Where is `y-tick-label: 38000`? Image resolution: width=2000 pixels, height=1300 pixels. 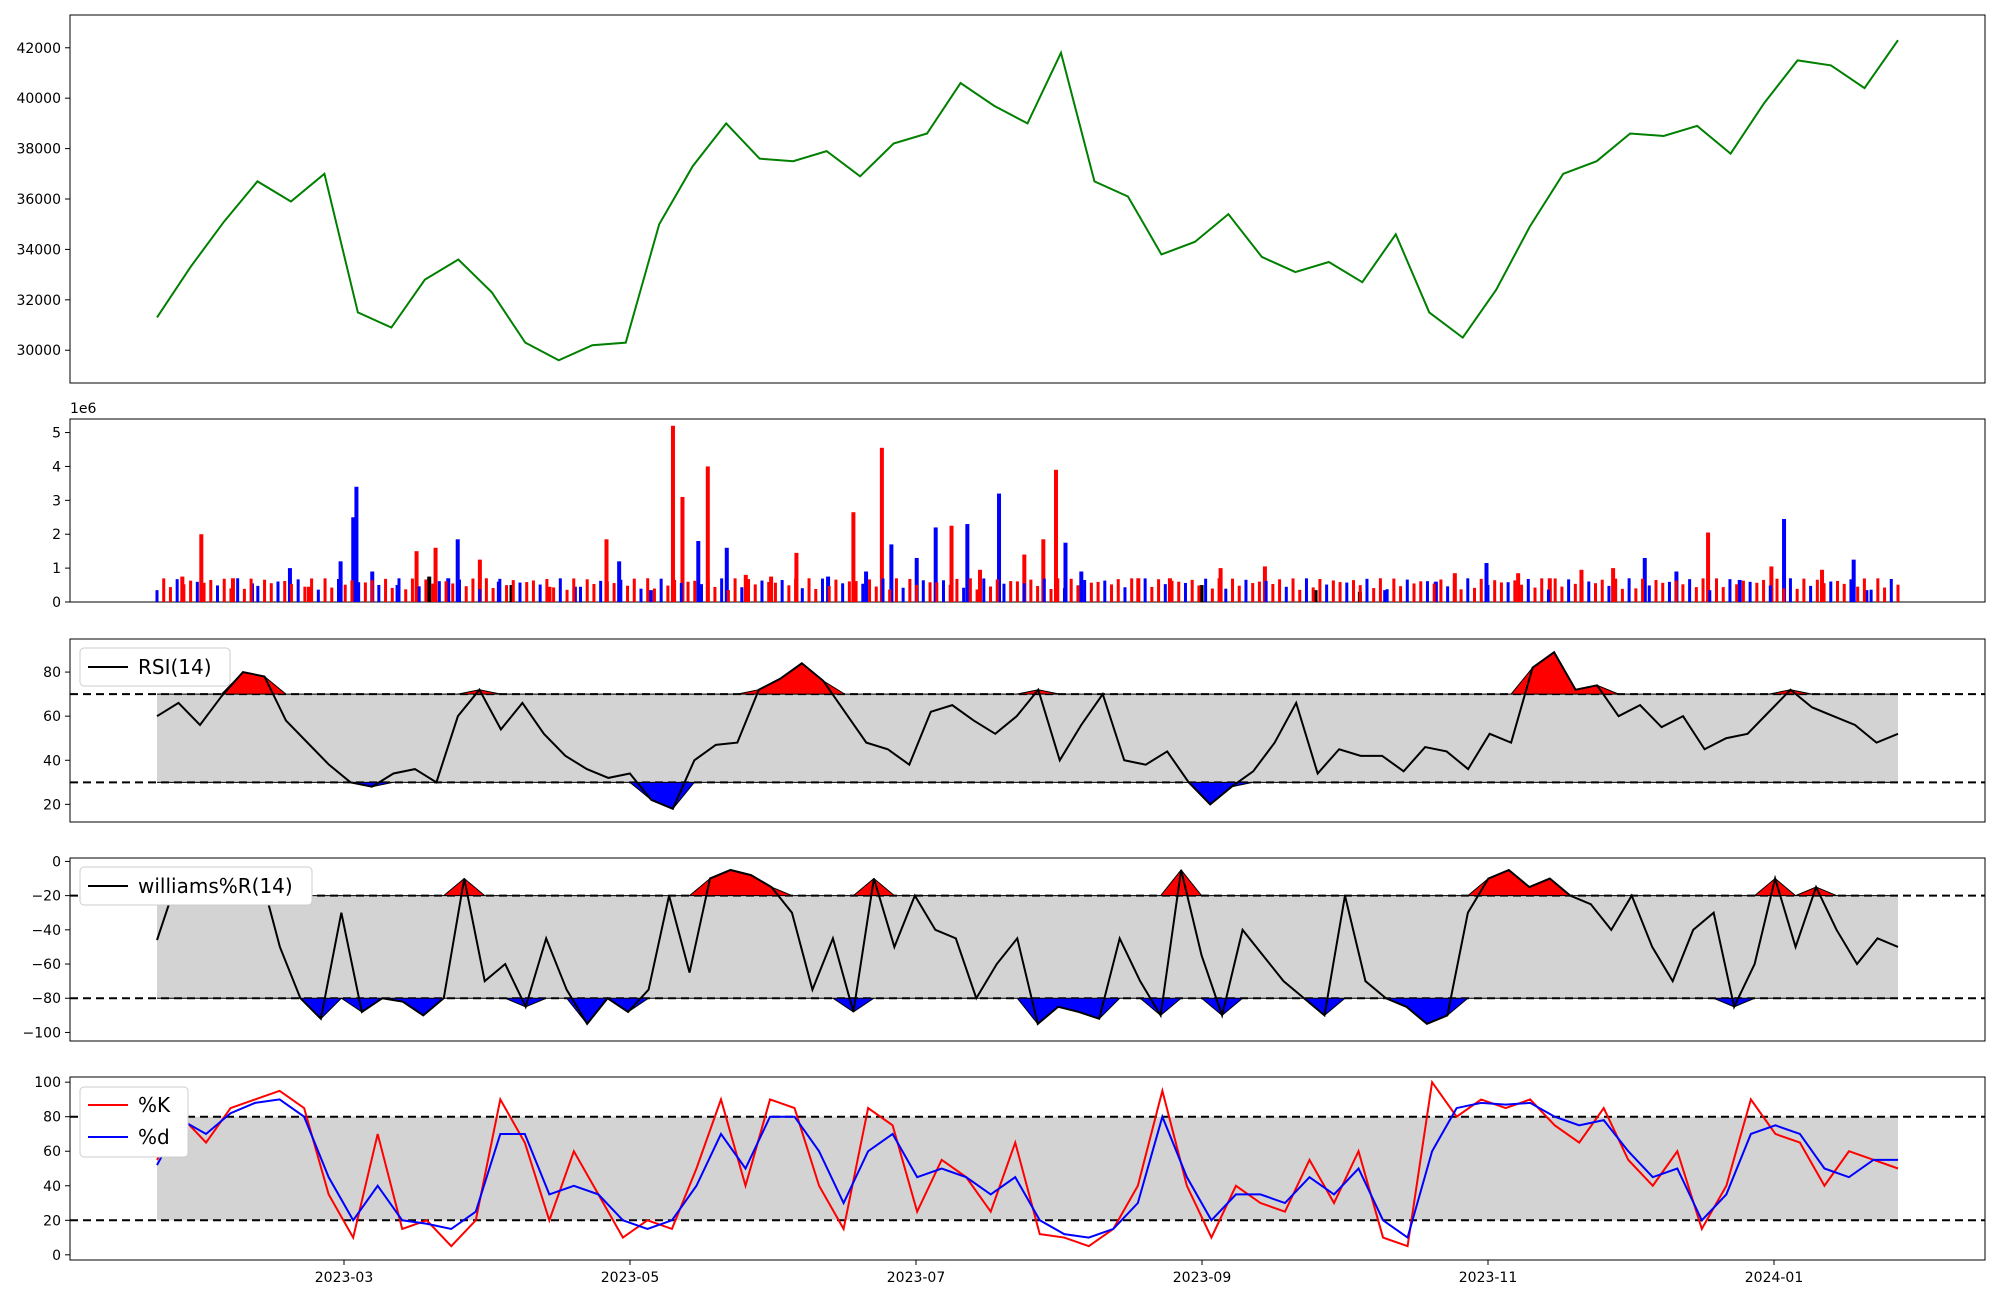
y-tick-label: 38000 is located at coordinates (38, 150).